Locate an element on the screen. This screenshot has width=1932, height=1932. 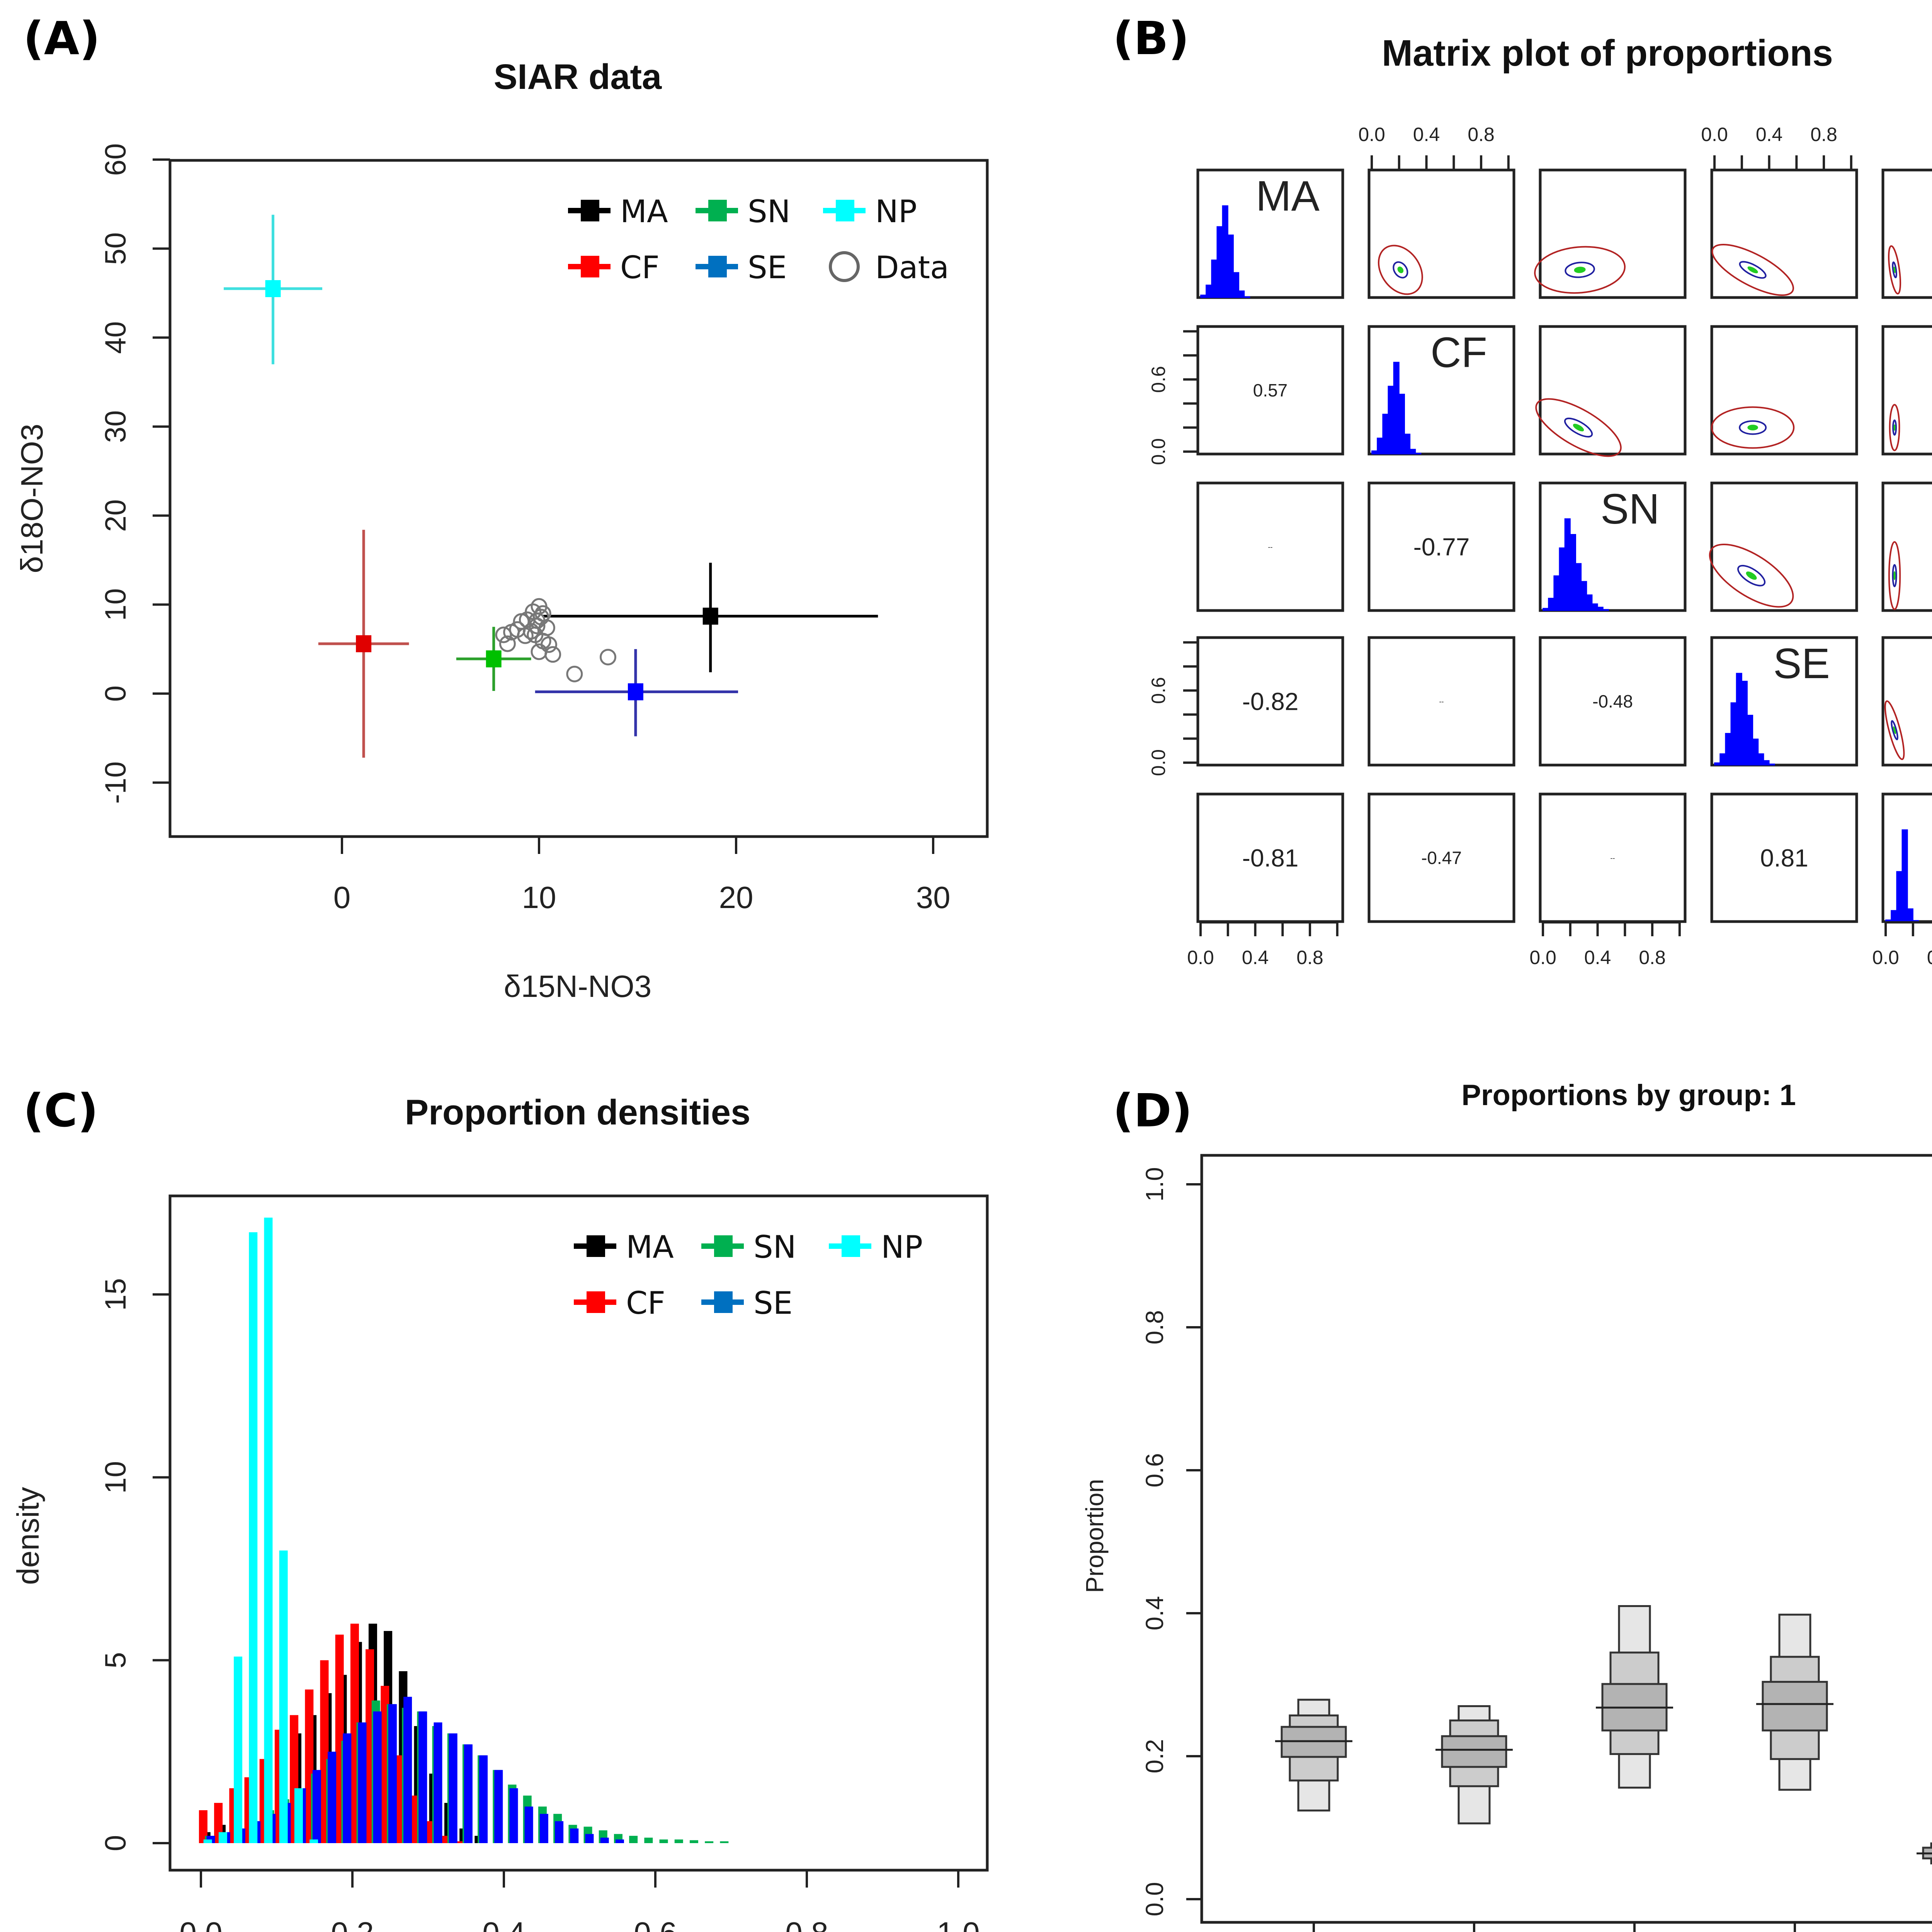
top-tick-label: 0.4 is located at coordinates (1770, 135).